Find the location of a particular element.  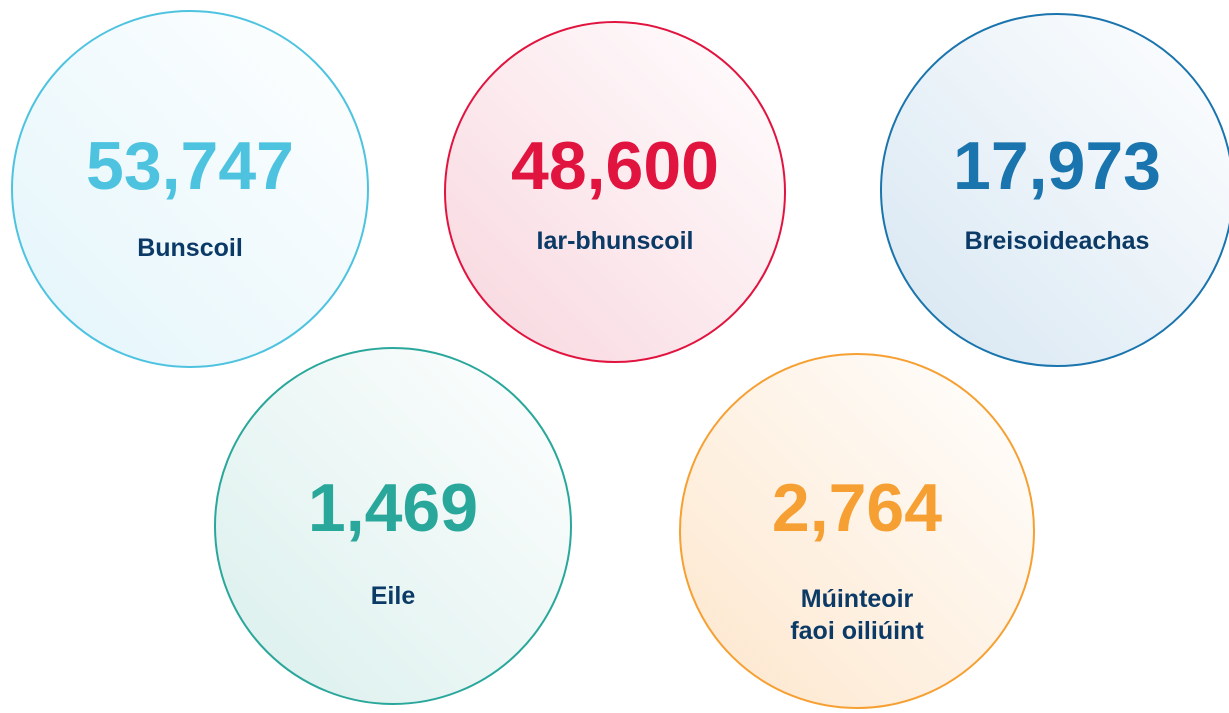

stat-label: Bunscoil is located at coordinates (190, 248).